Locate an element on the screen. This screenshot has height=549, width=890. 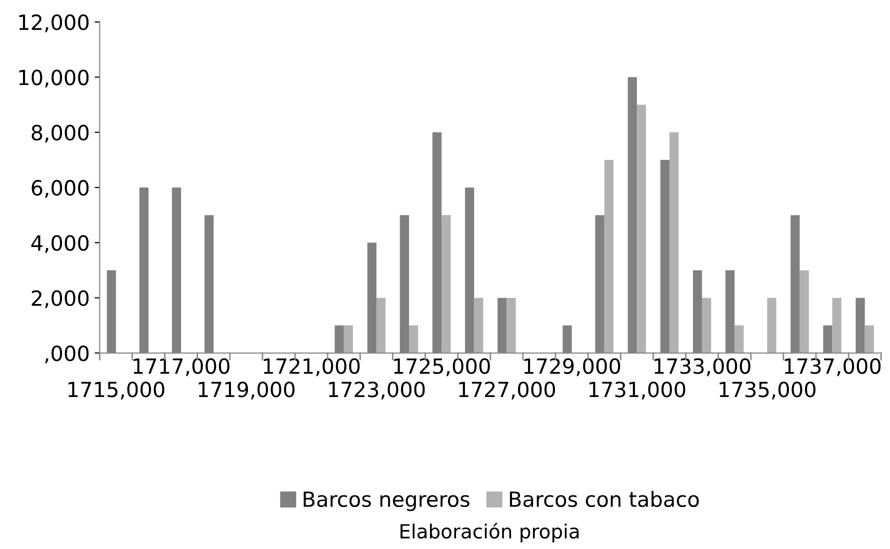
x-tick-label: 1717,000 is located at coordinates (182, 367).